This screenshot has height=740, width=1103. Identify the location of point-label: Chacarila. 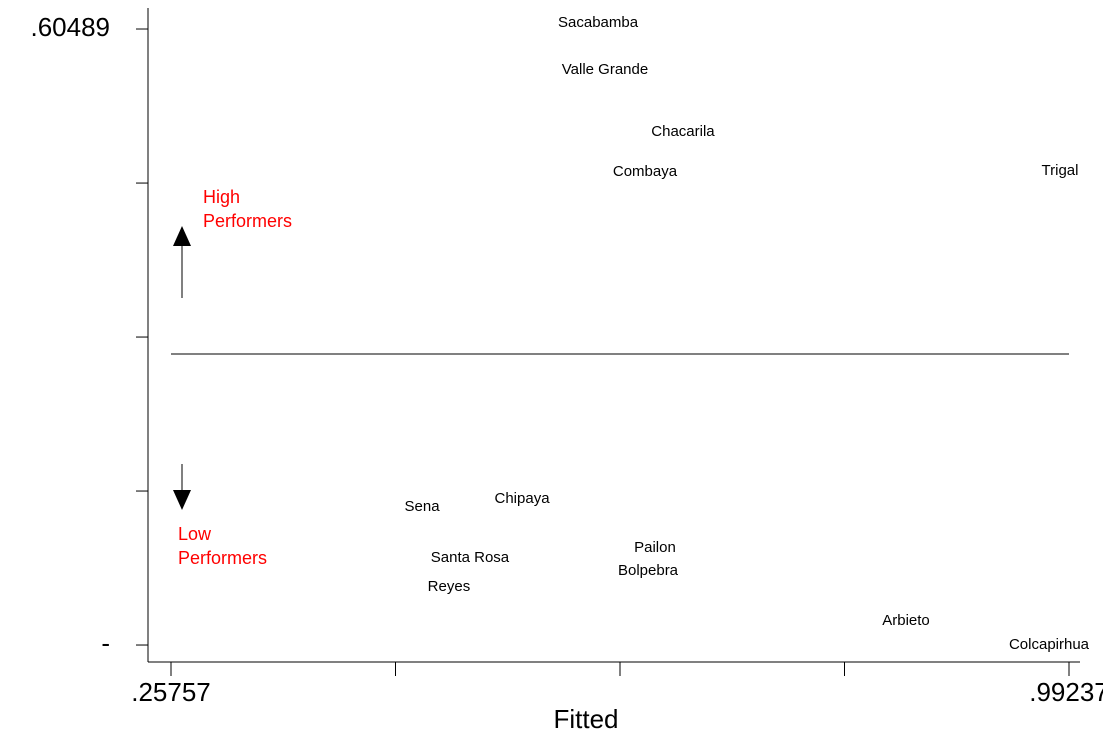
(683, 131).